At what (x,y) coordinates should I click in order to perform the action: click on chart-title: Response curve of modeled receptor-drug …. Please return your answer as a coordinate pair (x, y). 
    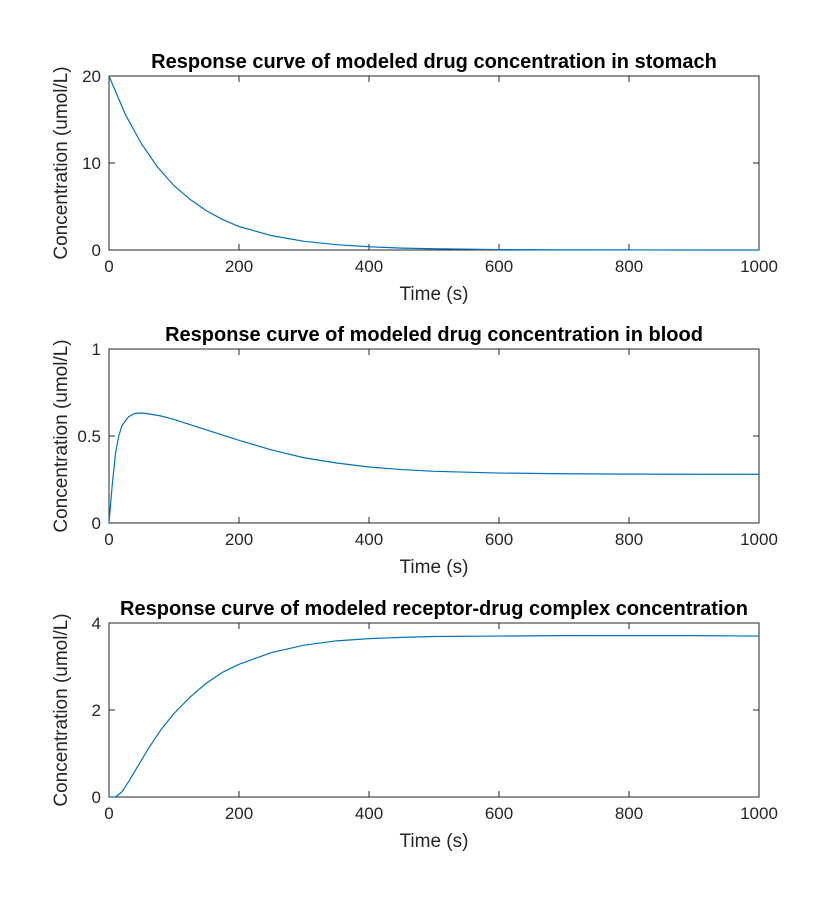
    Looking at the image, I should click on (434, 609).